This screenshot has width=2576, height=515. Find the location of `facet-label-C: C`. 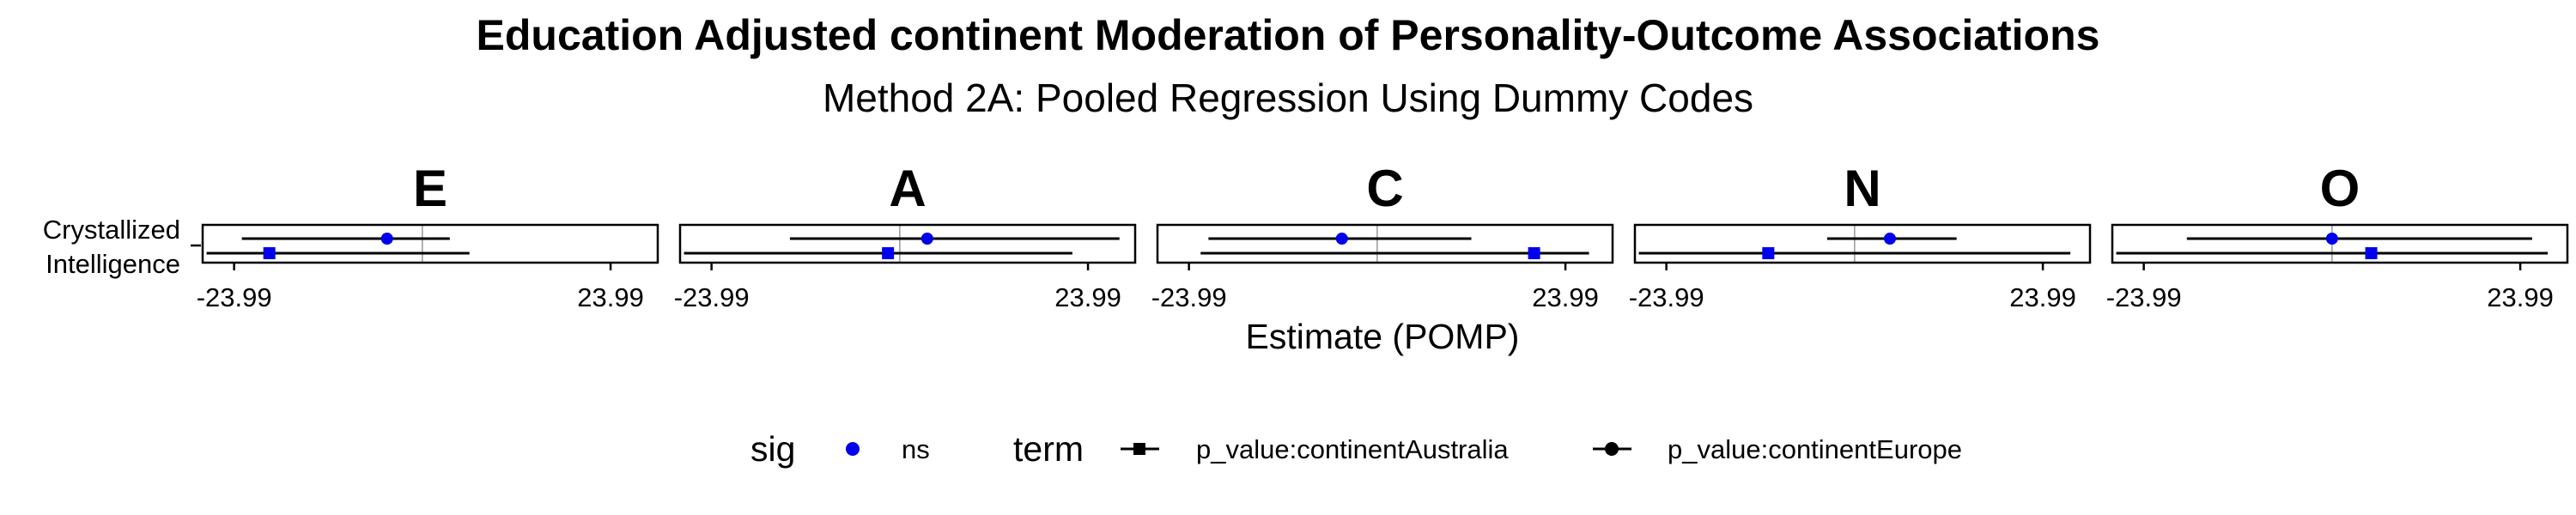

facet-label-C: C is located at coordinates (1385, 188).